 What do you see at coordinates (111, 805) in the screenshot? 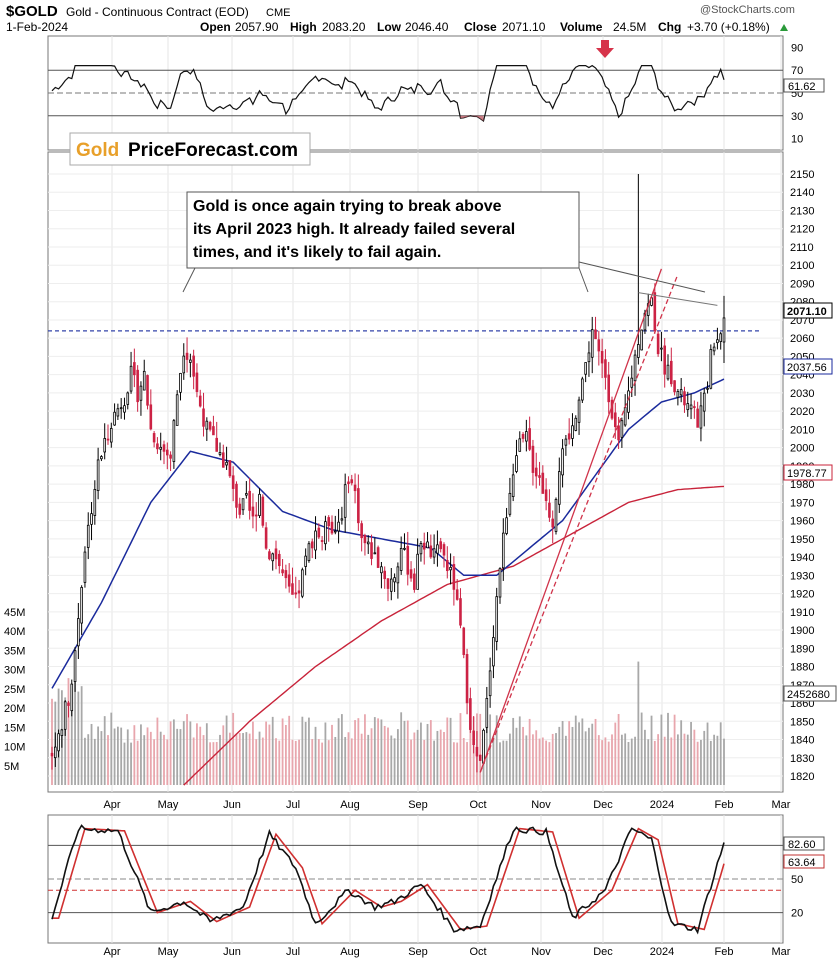
I see `month-label: Apr` at bounding box center [111, 805].